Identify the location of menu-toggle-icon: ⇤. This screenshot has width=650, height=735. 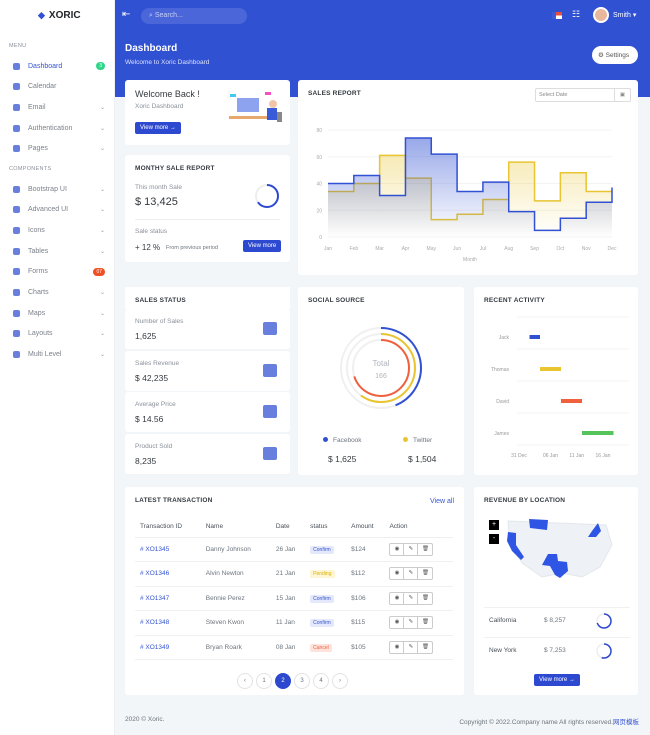
(126, 14).